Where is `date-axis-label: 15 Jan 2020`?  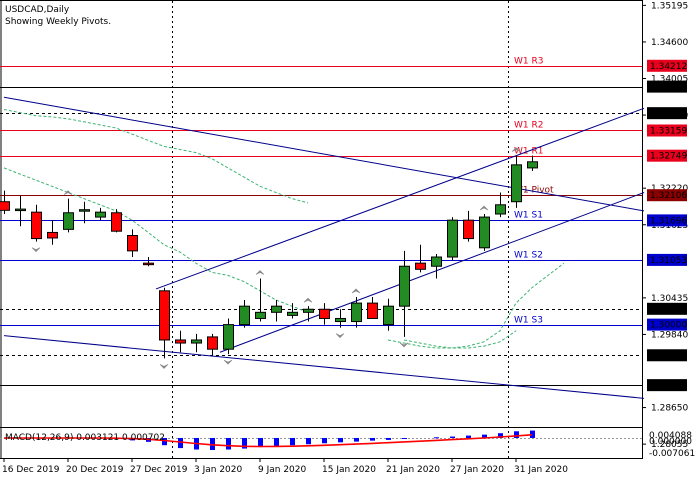 date-axis-label: 15 Jan 2020 is located at coordinates (349, 470).